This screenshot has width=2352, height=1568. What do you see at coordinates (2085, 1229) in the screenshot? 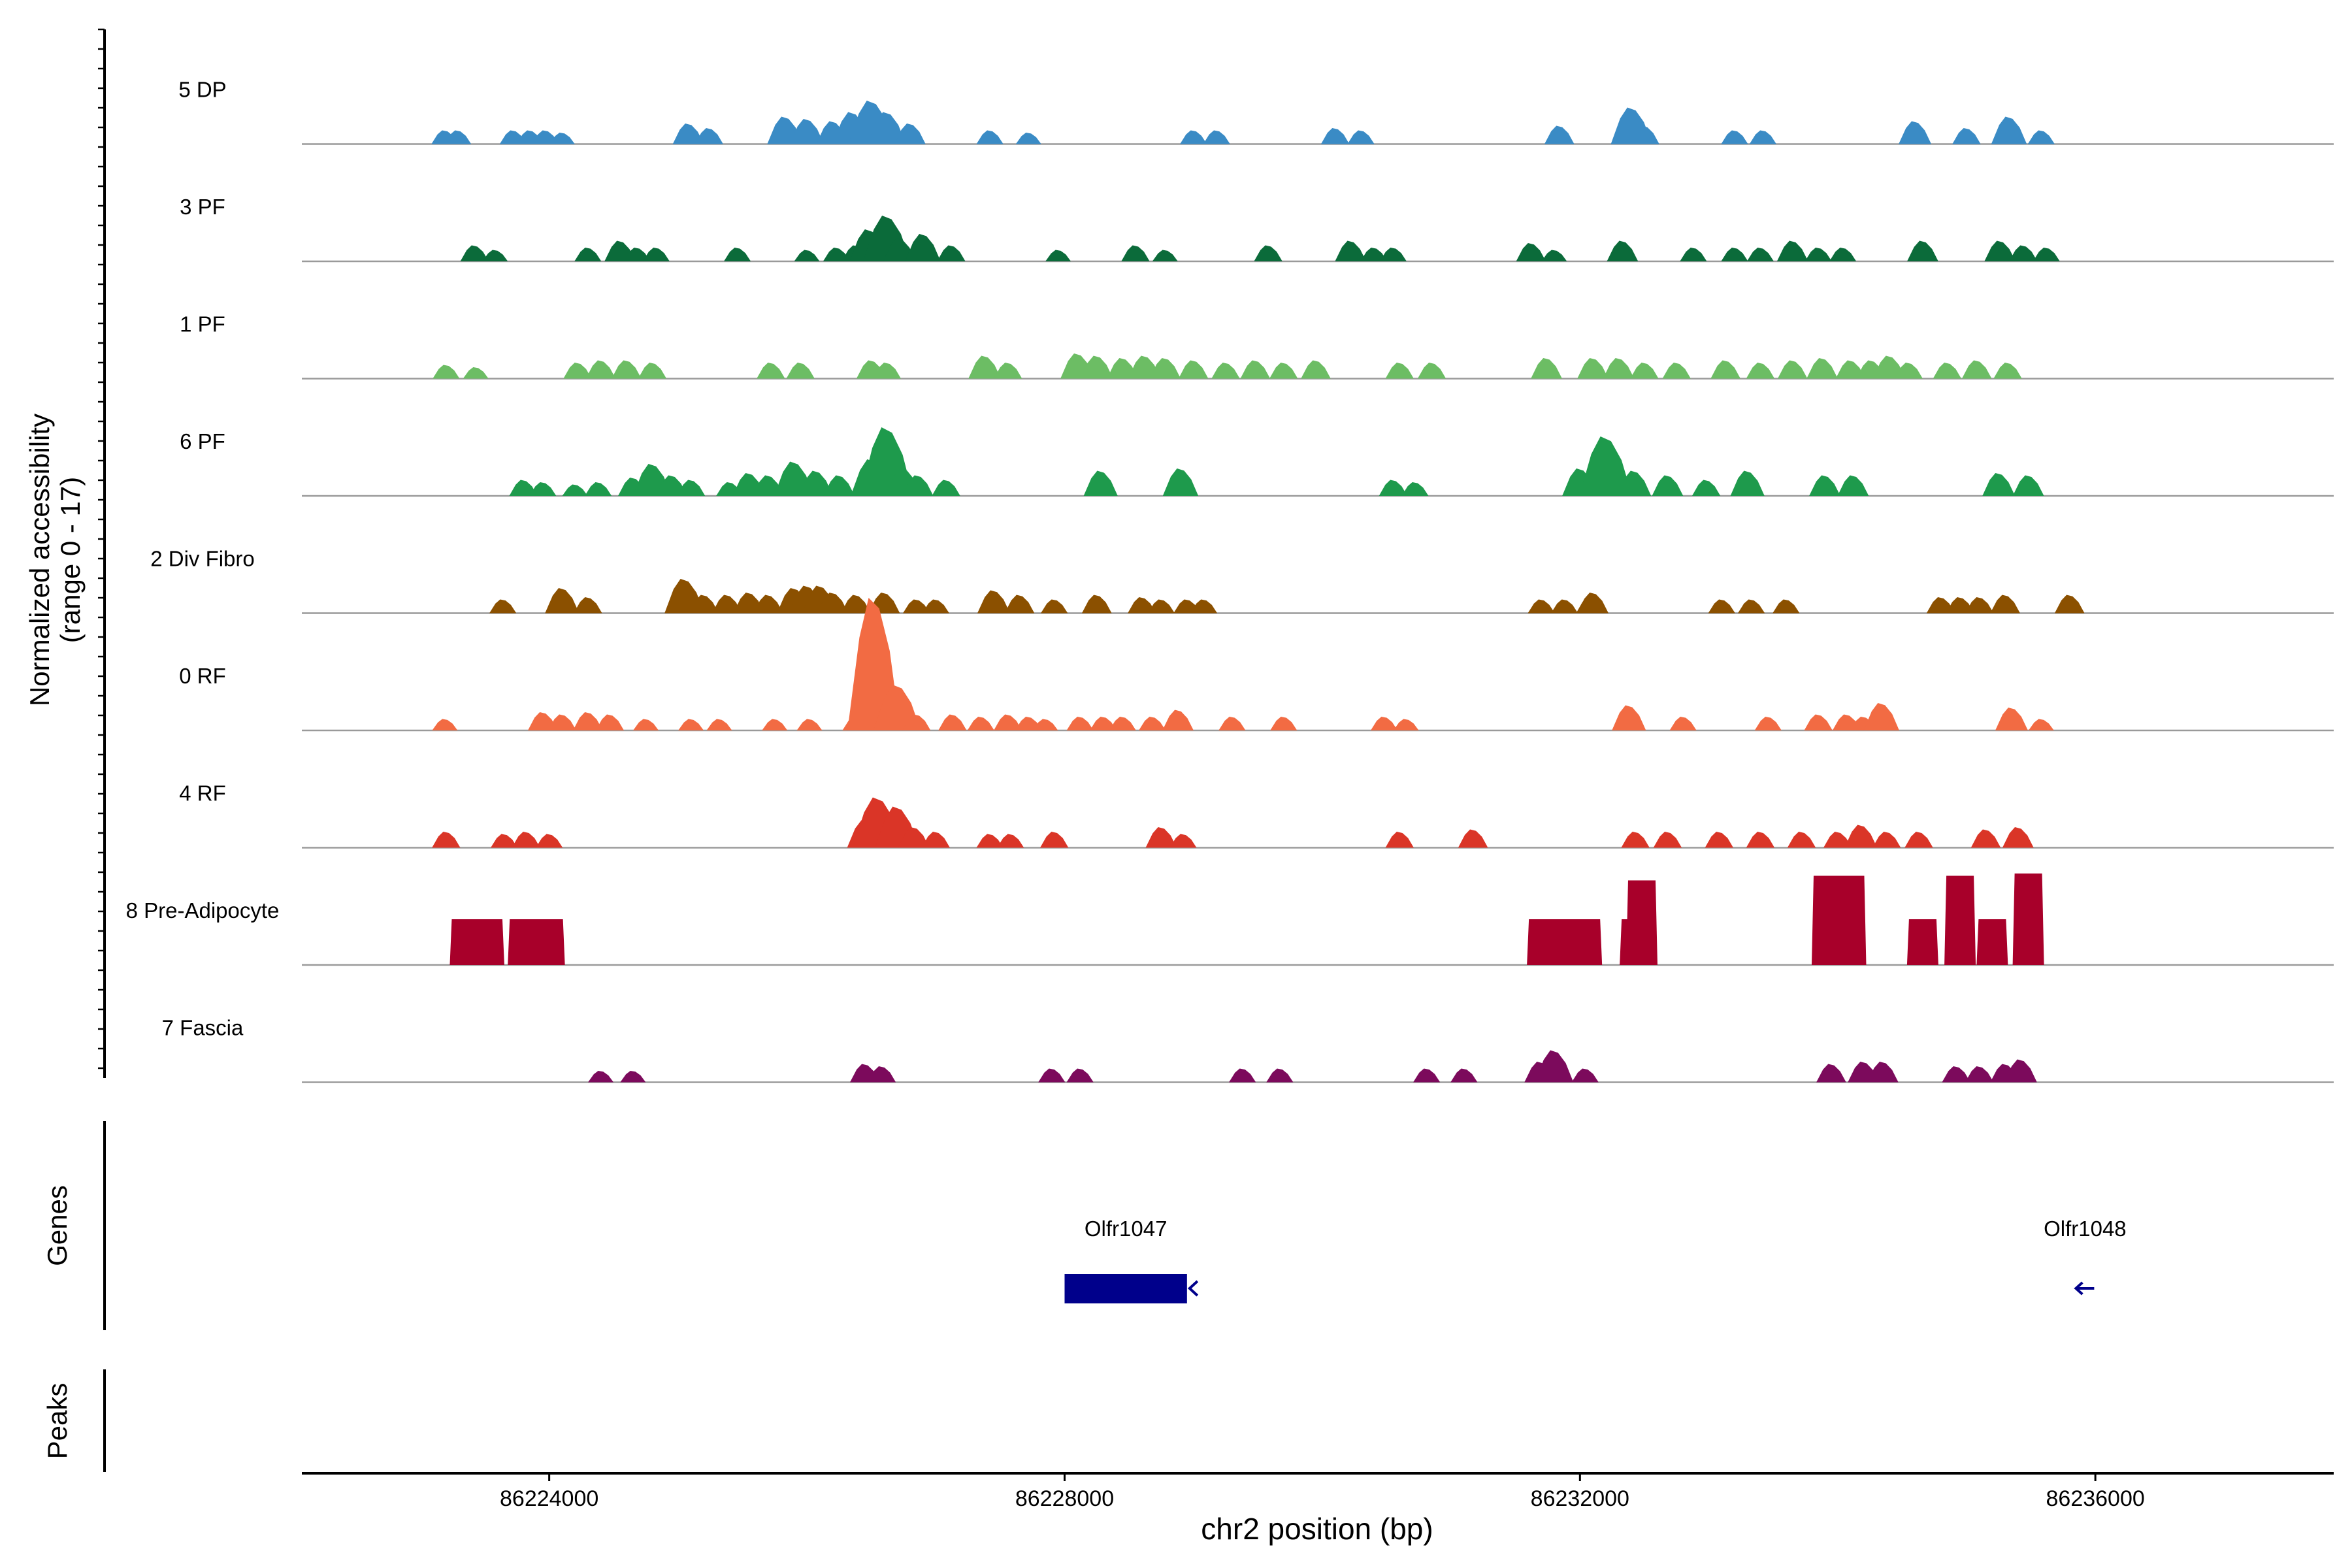
I see `gene-name: Olfr1048` at bounding box center [2085, 1229].